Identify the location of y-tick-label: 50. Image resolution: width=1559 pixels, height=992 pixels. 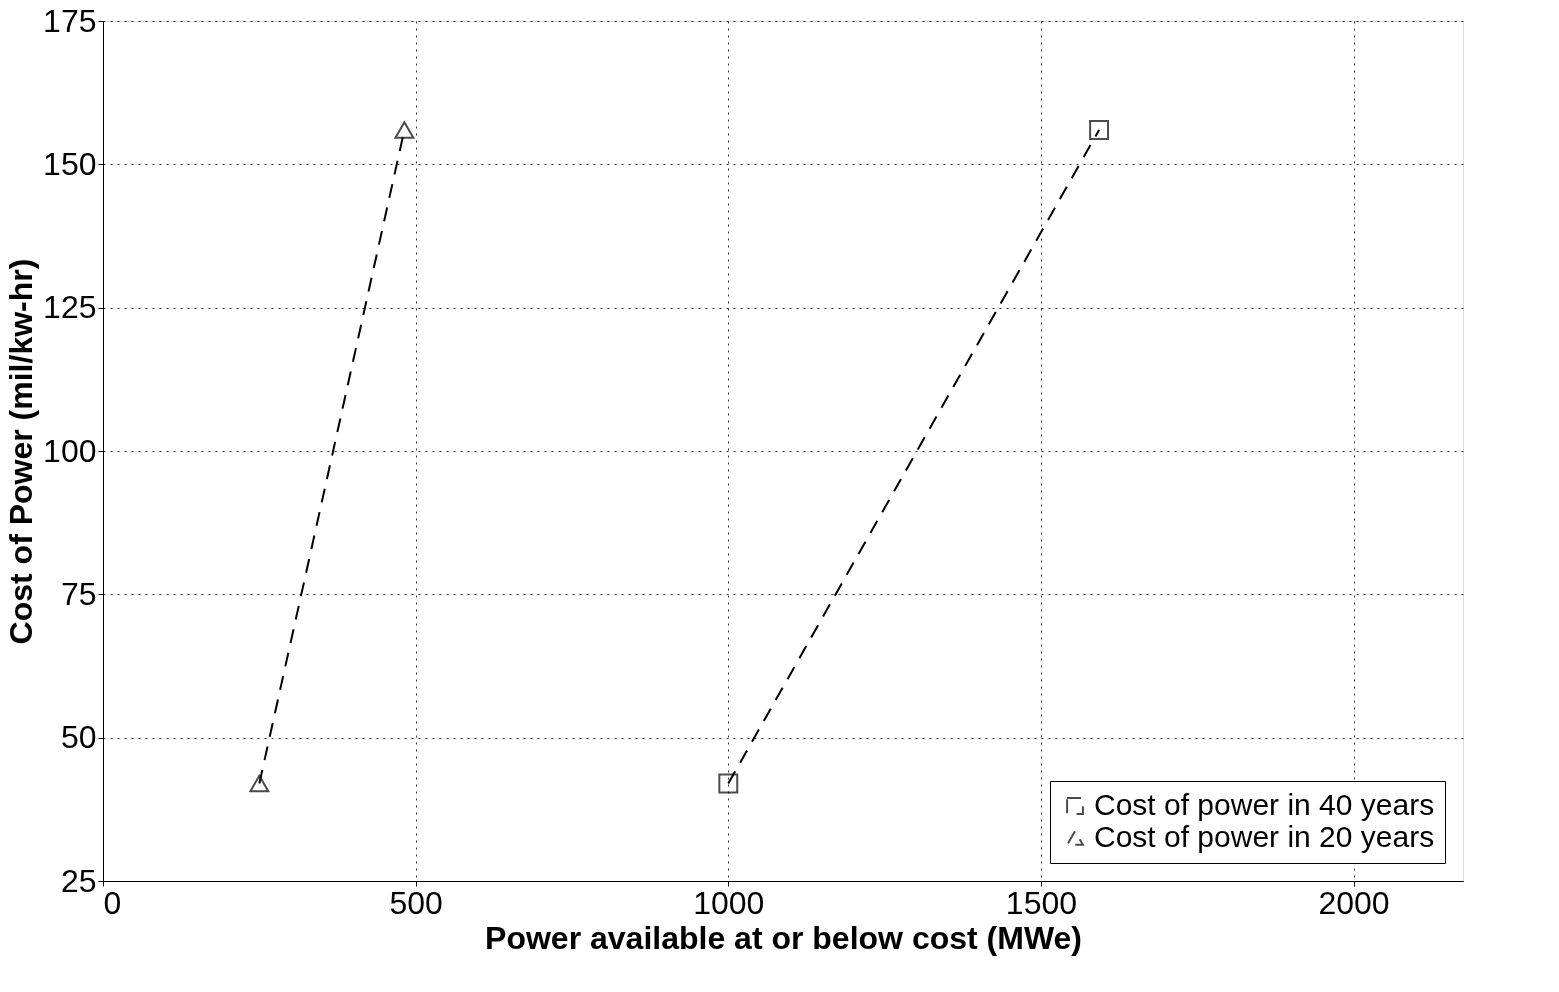
(78, 737).